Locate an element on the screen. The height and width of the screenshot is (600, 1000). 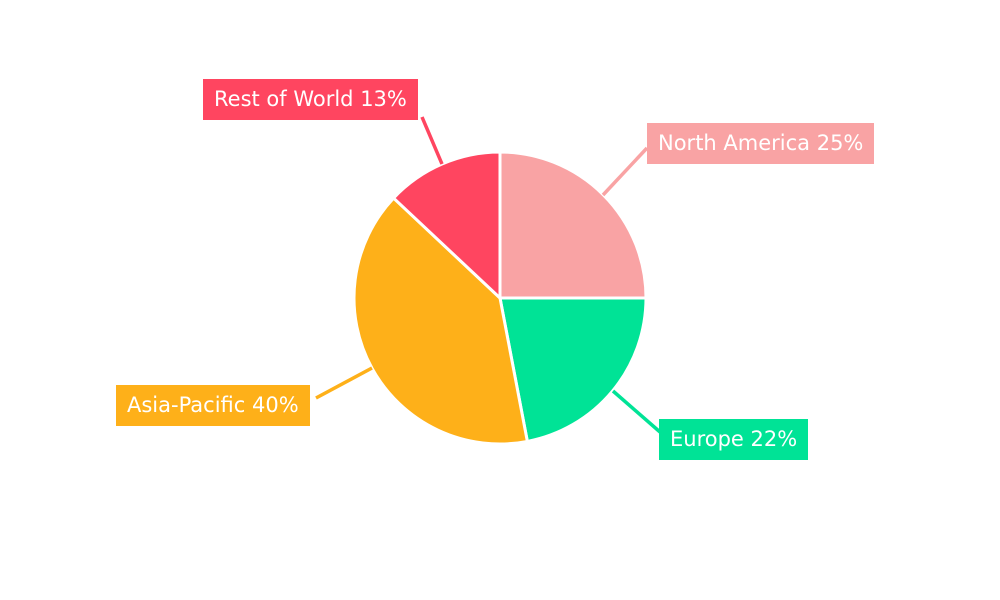
pie-slice-europe is located at coordinates (573, 369).